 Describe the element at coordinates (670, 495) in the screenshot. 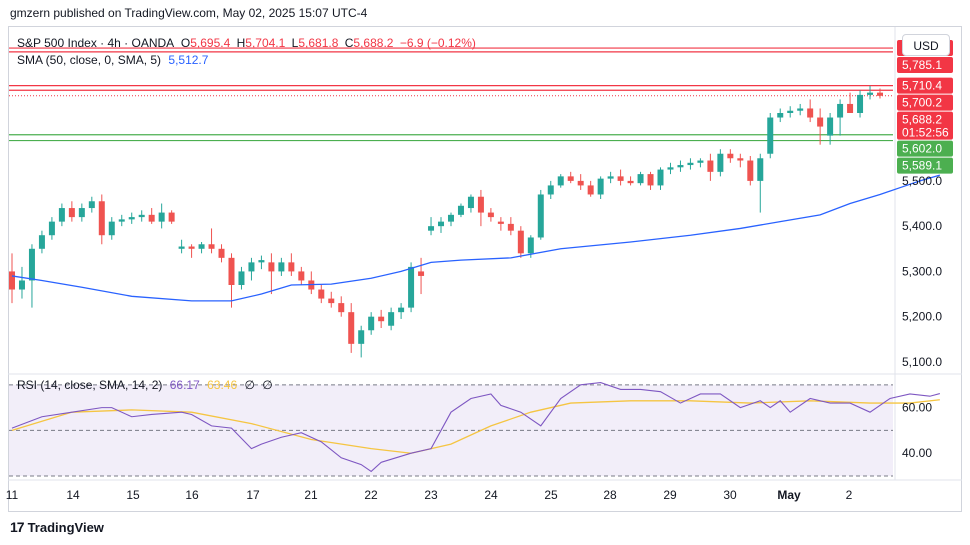

I see `time-tick-label: 29` at that location.